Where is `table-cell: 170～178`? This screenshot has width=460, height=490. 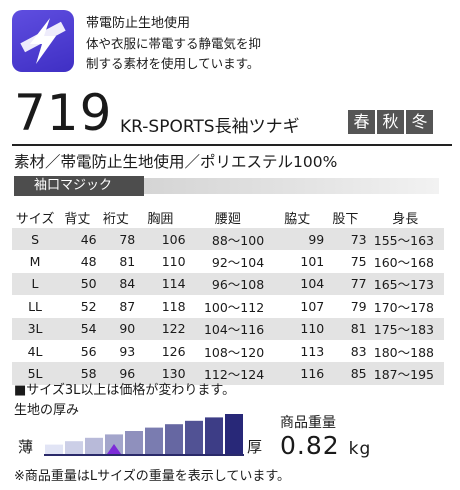
table-cell: 170～178 is located at coordinates (403, 307).